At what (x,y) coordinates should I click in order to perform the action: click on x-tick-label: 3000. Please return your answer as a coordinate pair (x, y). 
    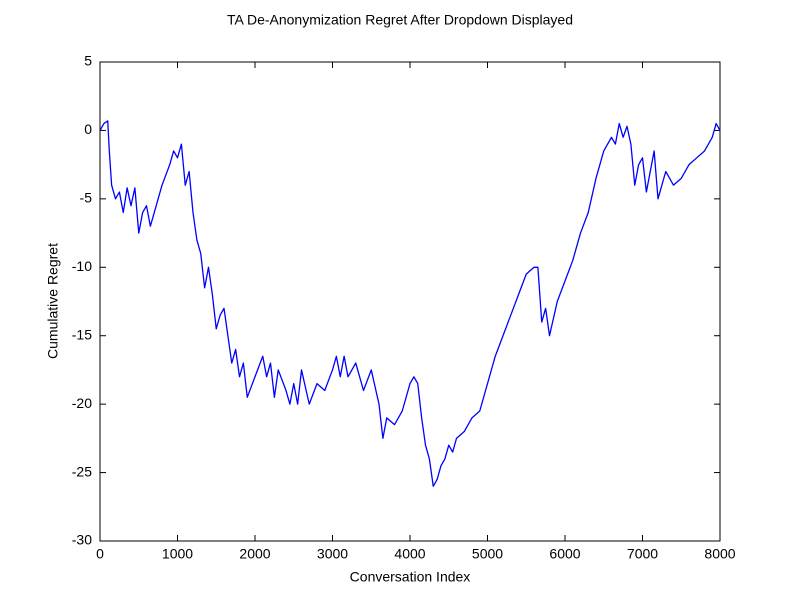
    Looking at the image, I should click on (332, 554).